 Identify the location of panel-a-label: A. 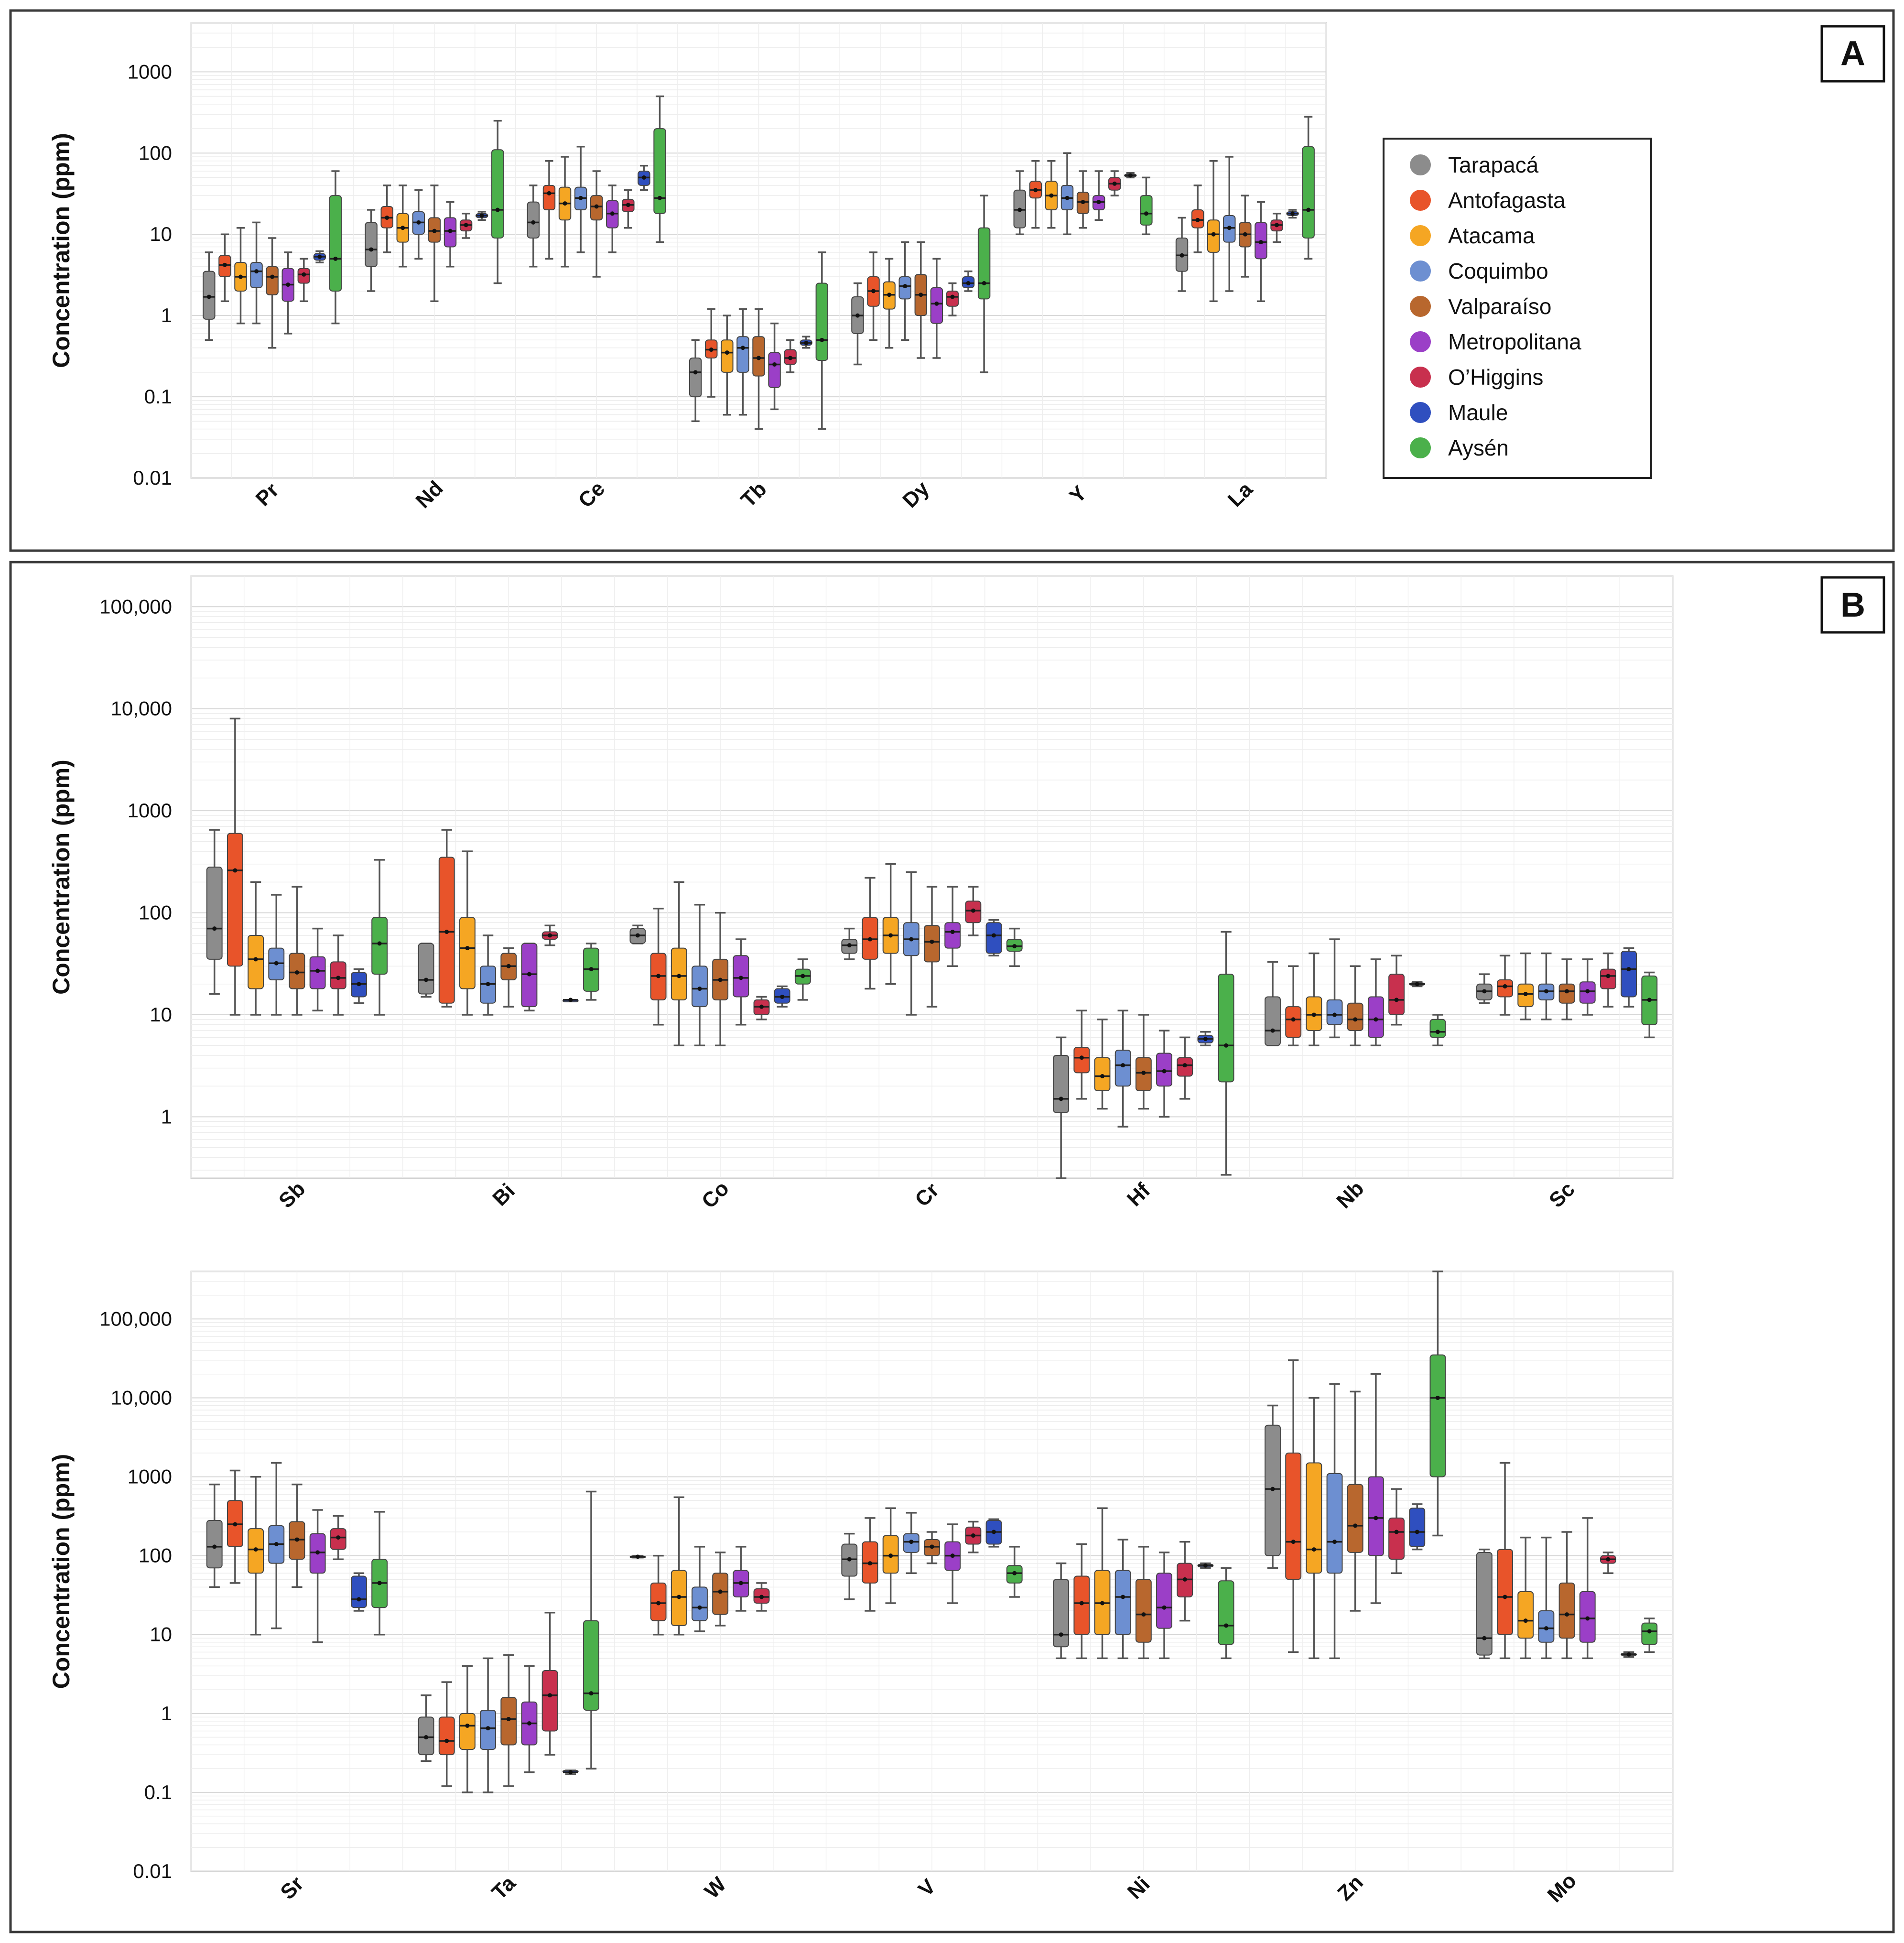
(1853, 53).